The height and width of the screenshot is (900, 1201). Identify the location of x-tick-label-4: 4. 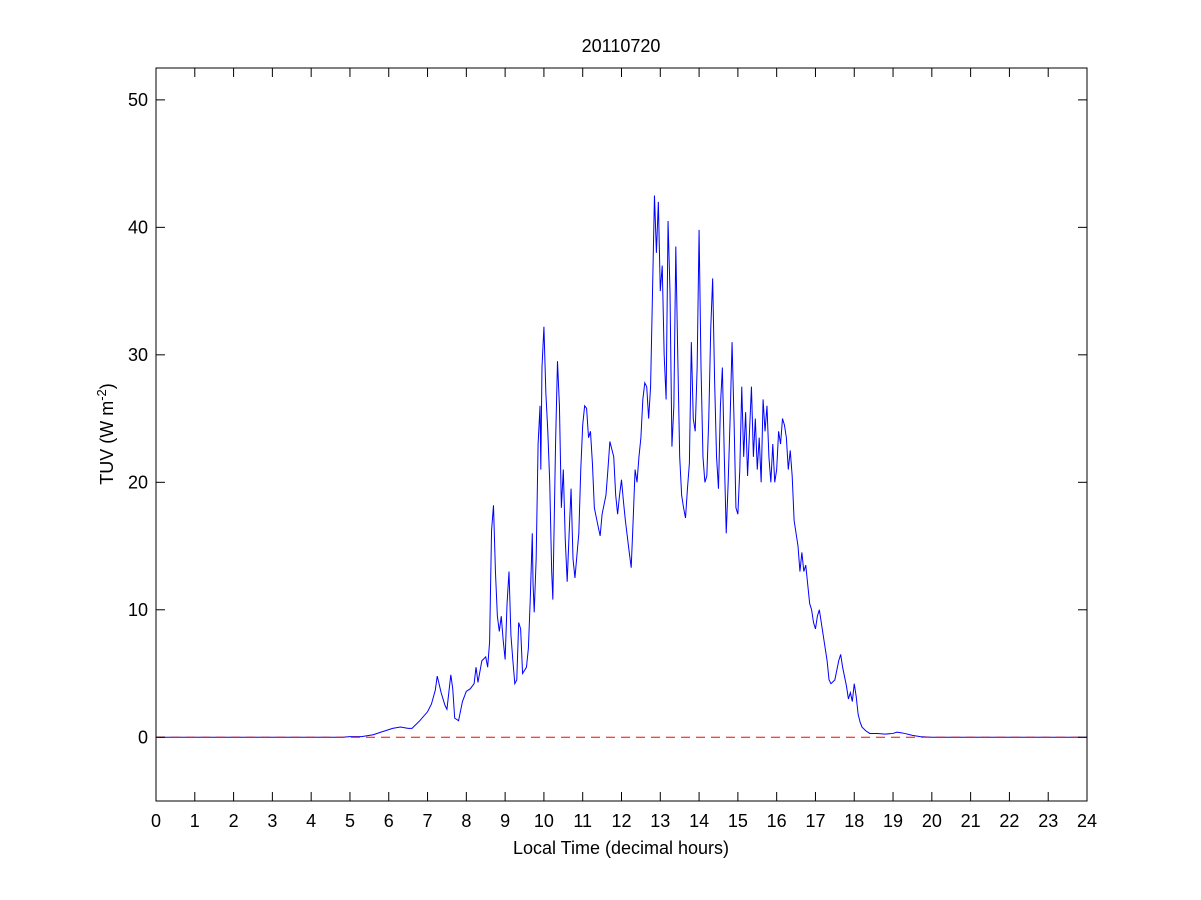
(311, 821).